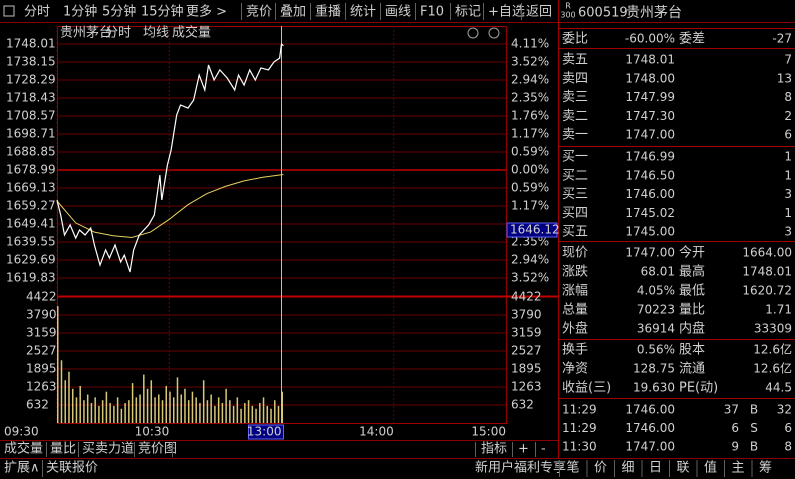 The image size is (795, 479). Describe the element at coordinates (572, 468) in the screenshot. I see `status-tab: 笔` at that location.